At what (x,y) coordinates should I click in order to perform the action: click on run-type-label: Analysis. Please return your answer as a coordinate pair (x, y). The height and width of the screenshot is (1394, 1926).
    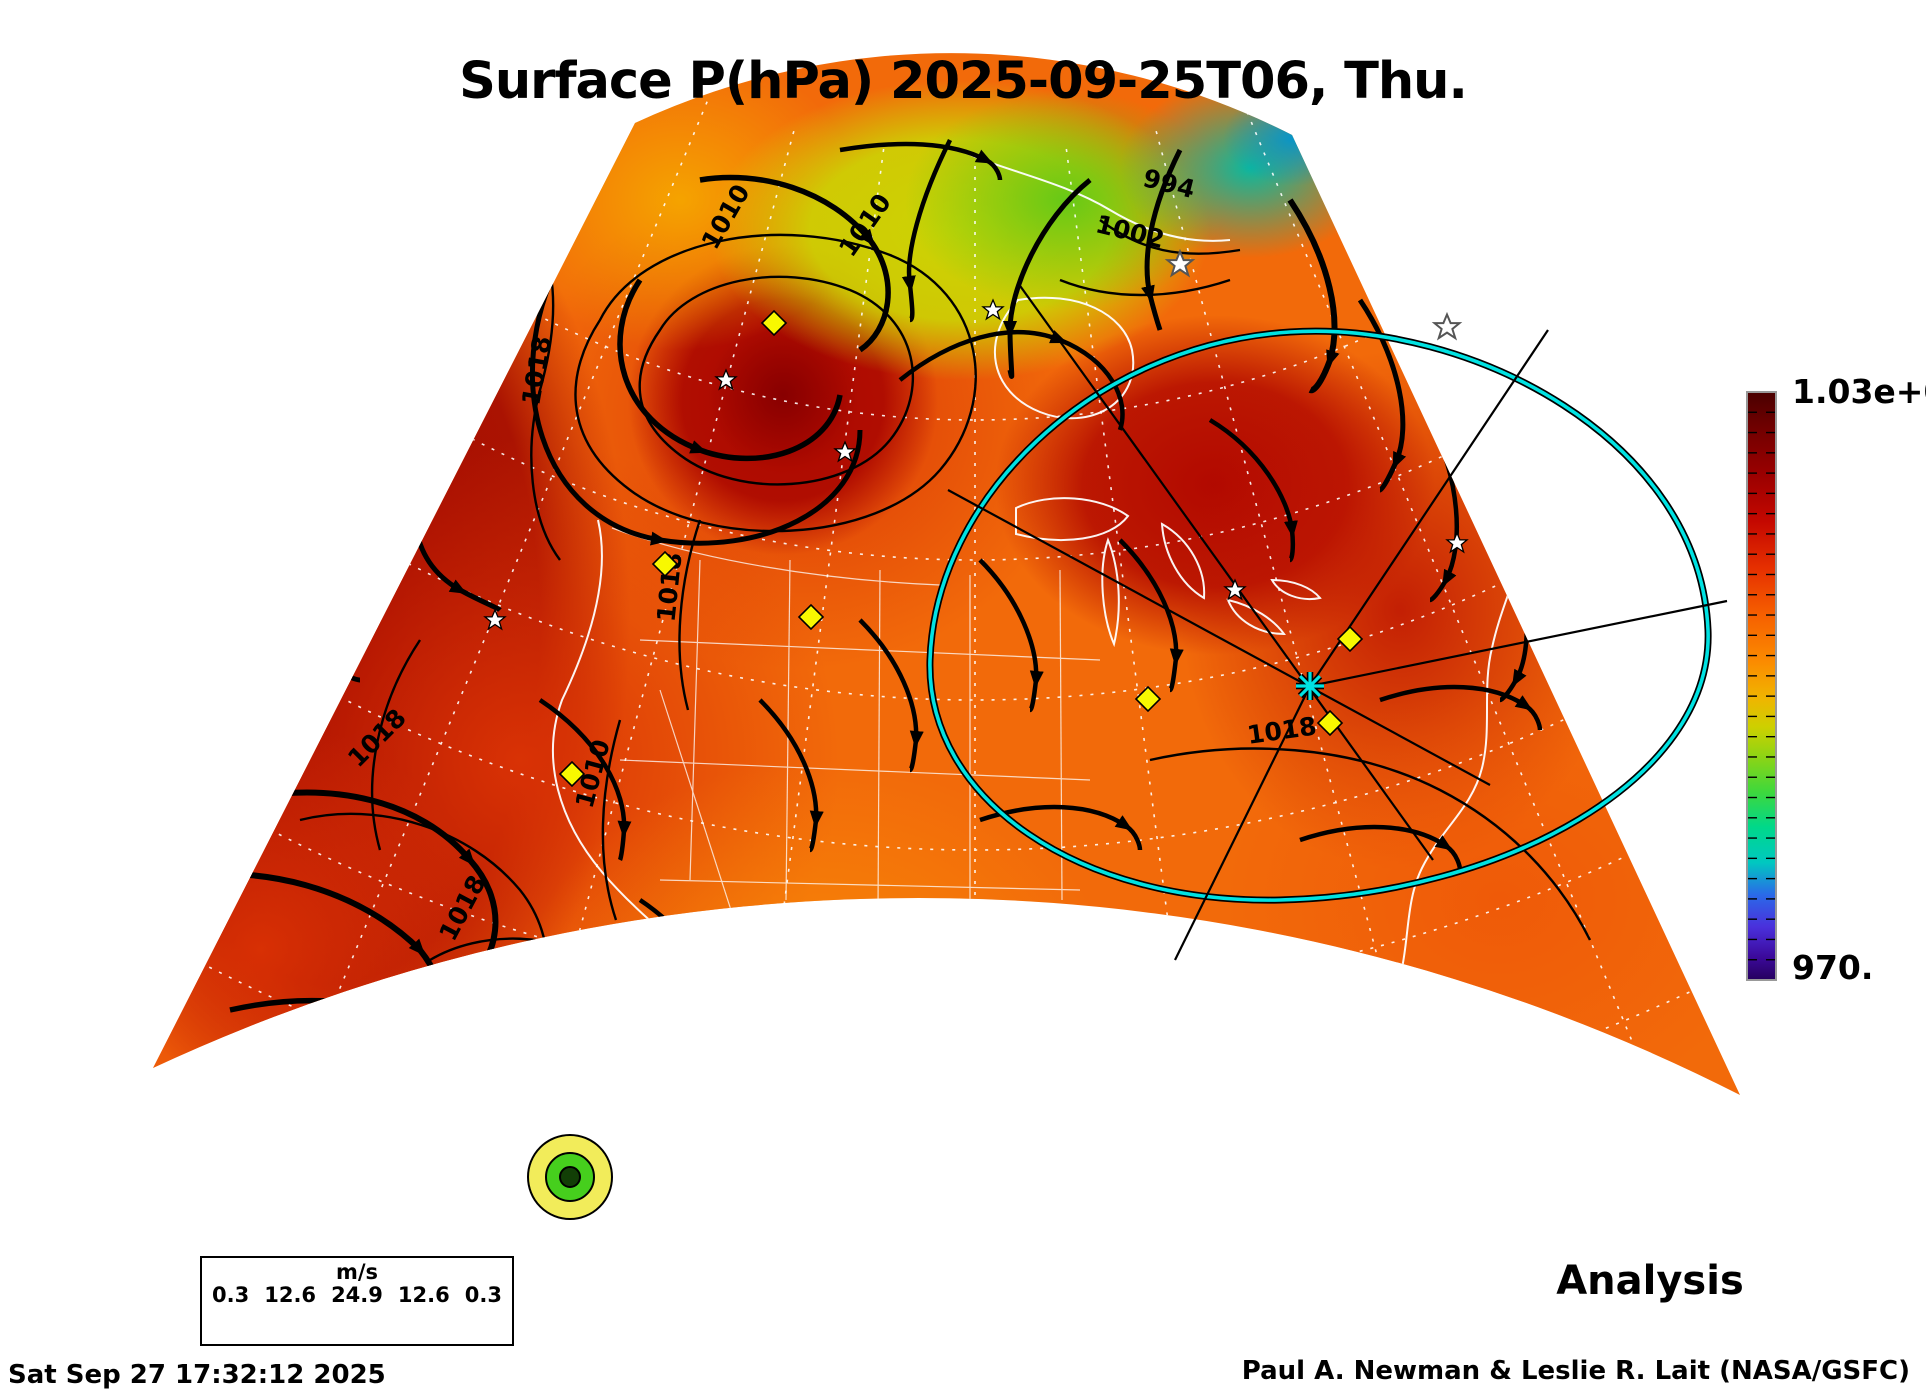
    Looking at the image, I should click on (1650, 1281).